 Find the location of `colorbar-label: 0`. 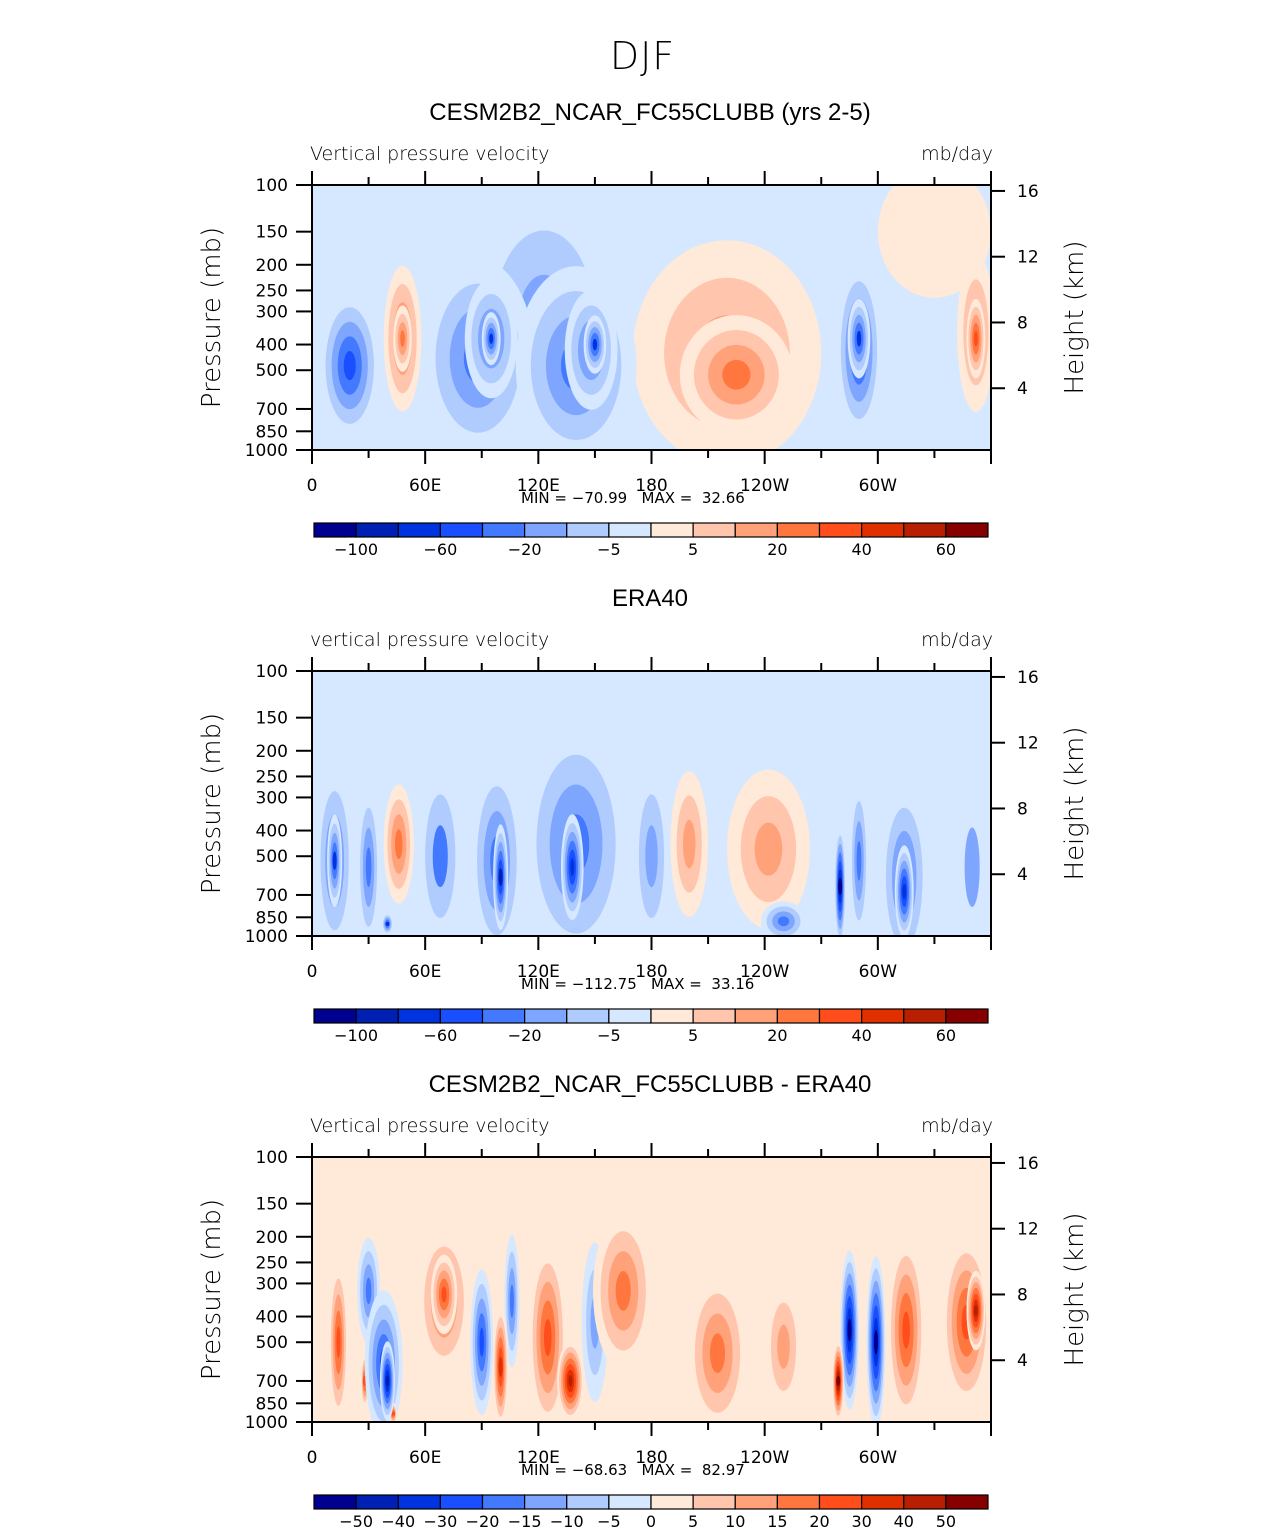

colorbar-label: 0 is located at coordinates (651, 1521).